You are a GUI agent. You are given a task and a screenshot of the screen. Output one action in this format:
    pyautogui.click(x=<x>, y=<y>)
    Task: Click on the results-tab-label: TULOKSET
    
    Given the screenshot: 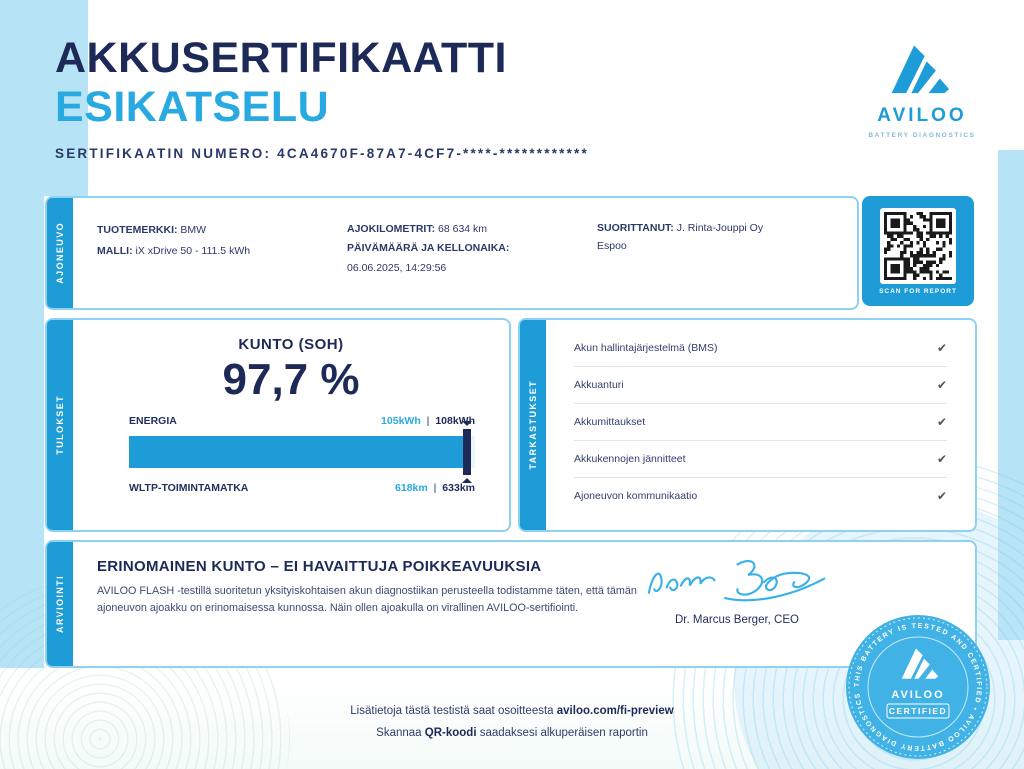 What is the action you would take?
    pyautogui.click(x=60, y=425)
    